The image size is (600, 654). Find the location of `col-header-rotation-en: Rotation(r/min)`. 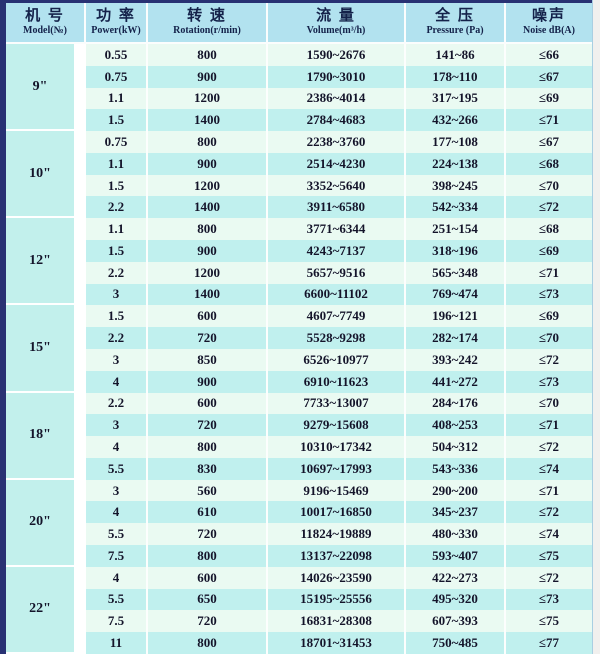

col-header-rotation-en: Rotation(r/min) is located at coordinates (207, 30).